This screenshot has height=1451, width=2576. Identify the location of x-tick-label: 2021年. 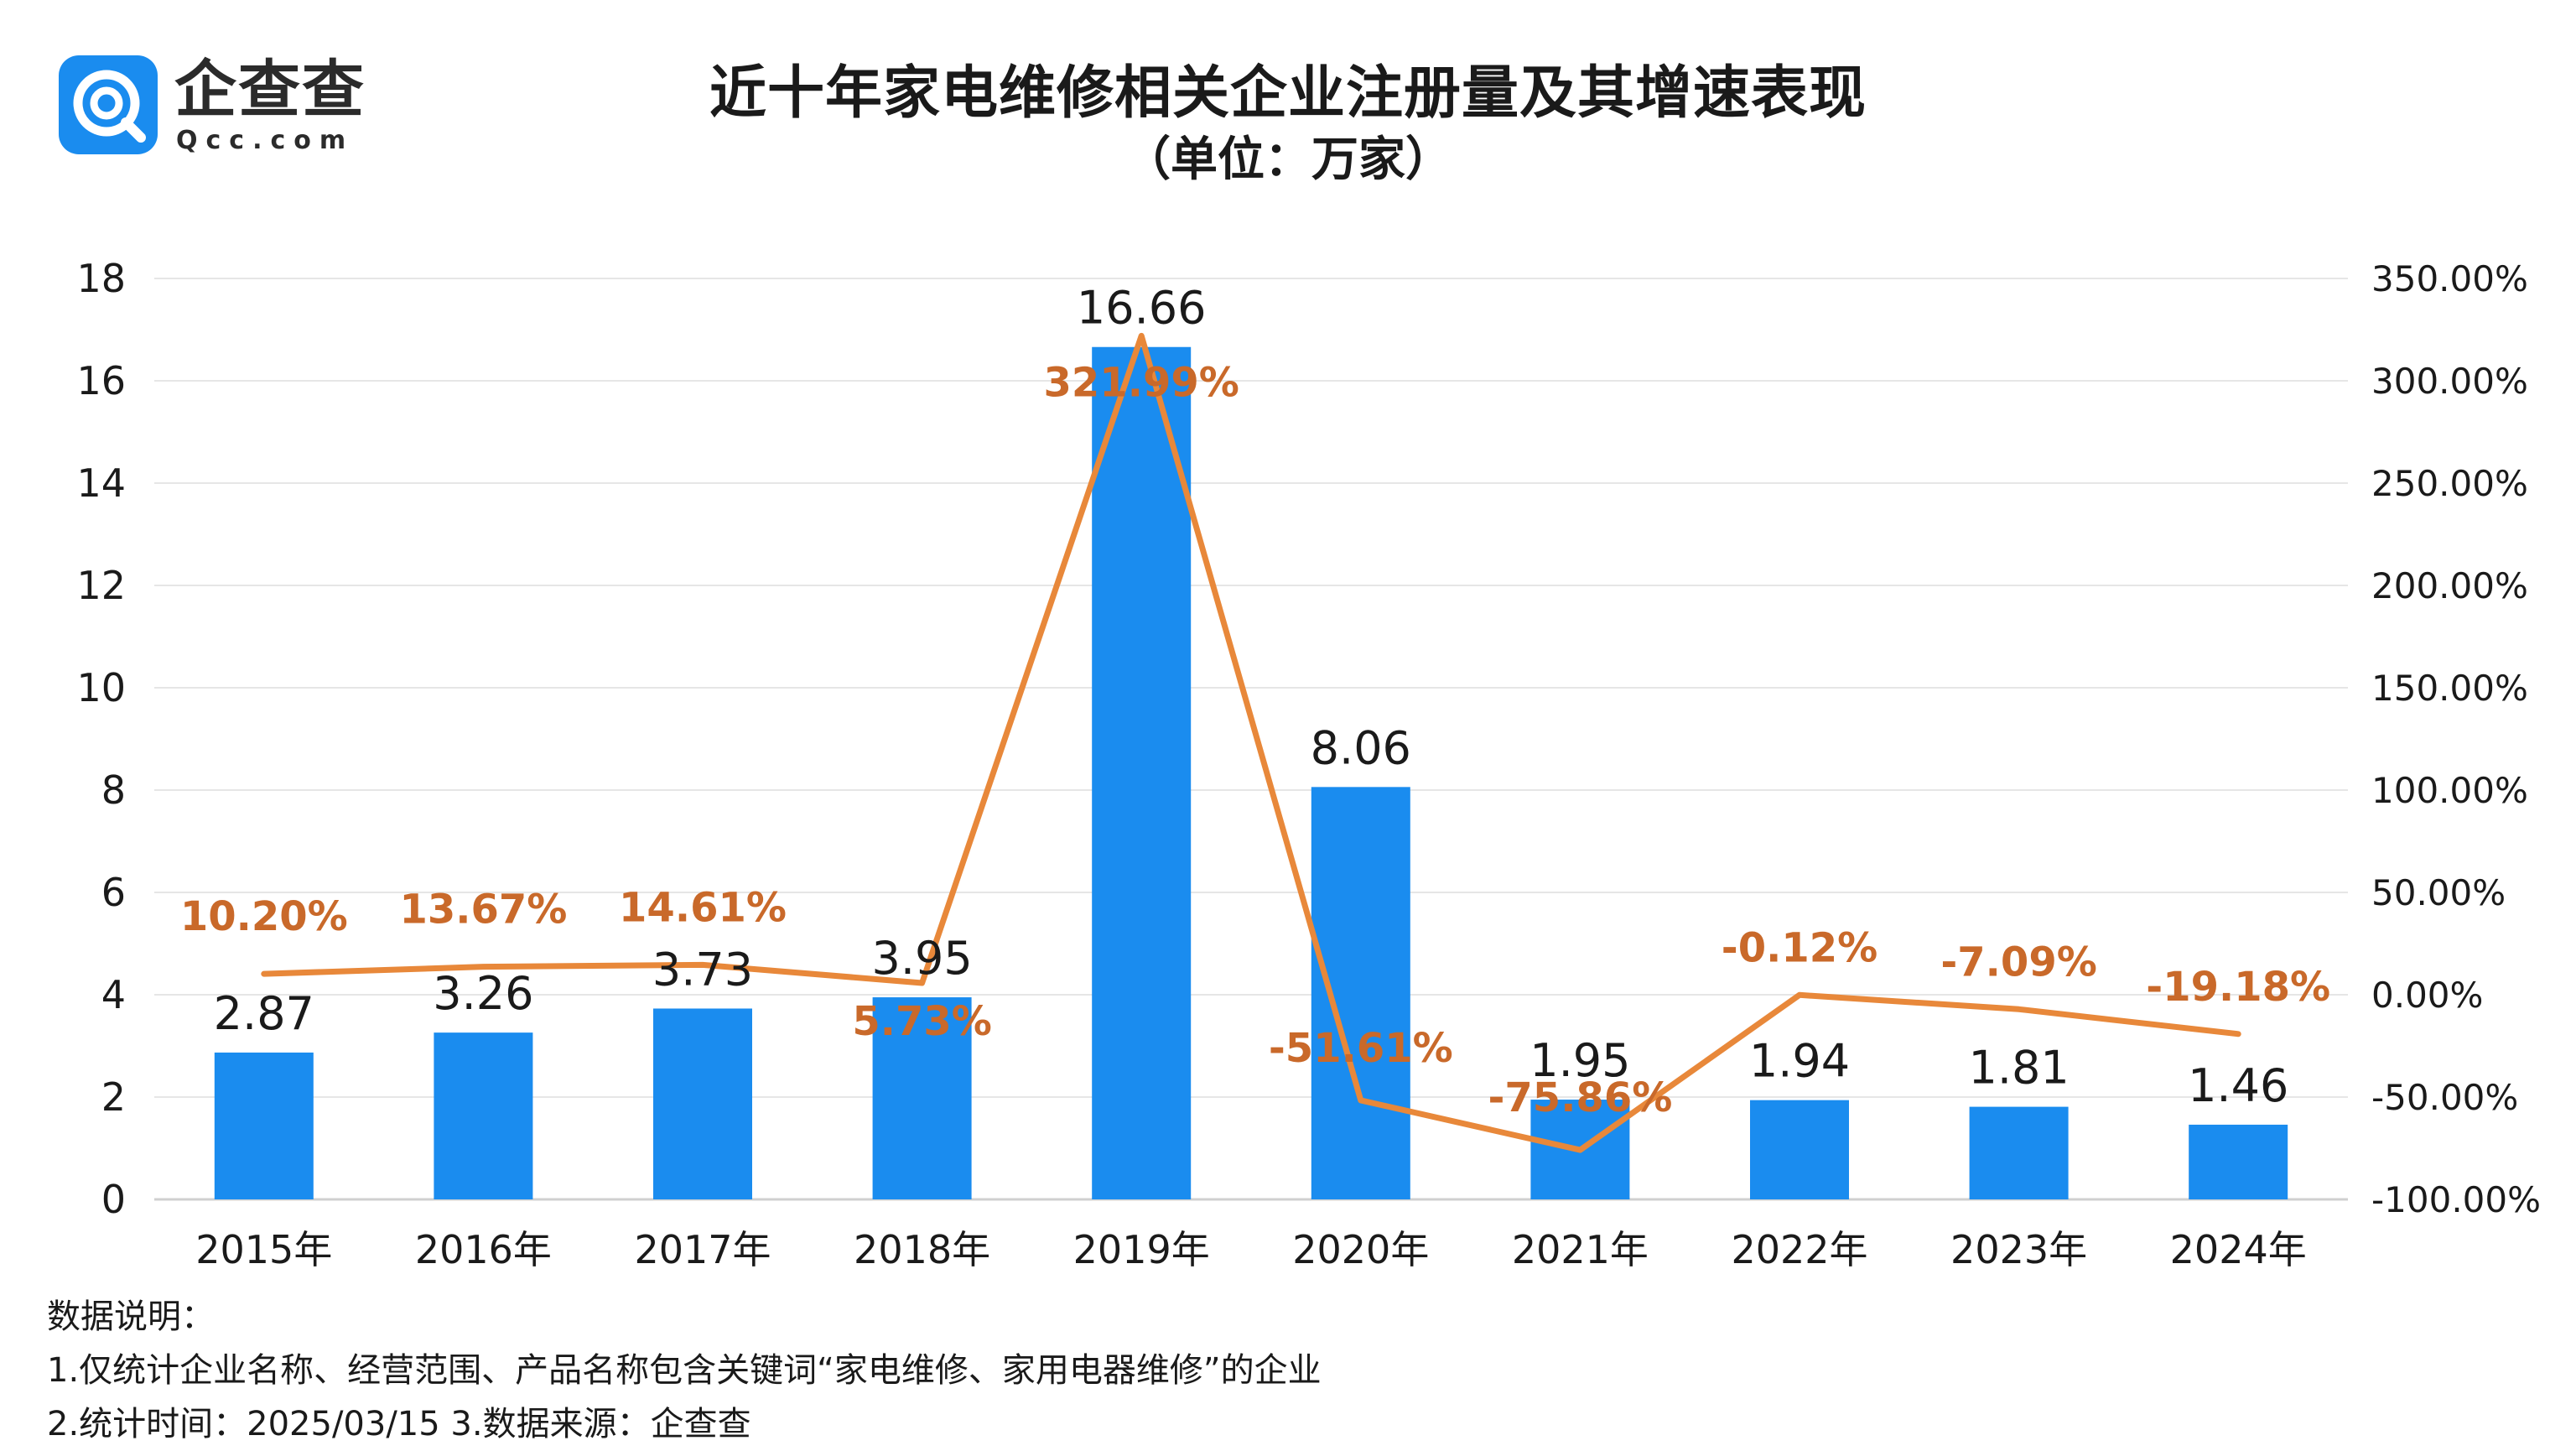
(1580, 1249).